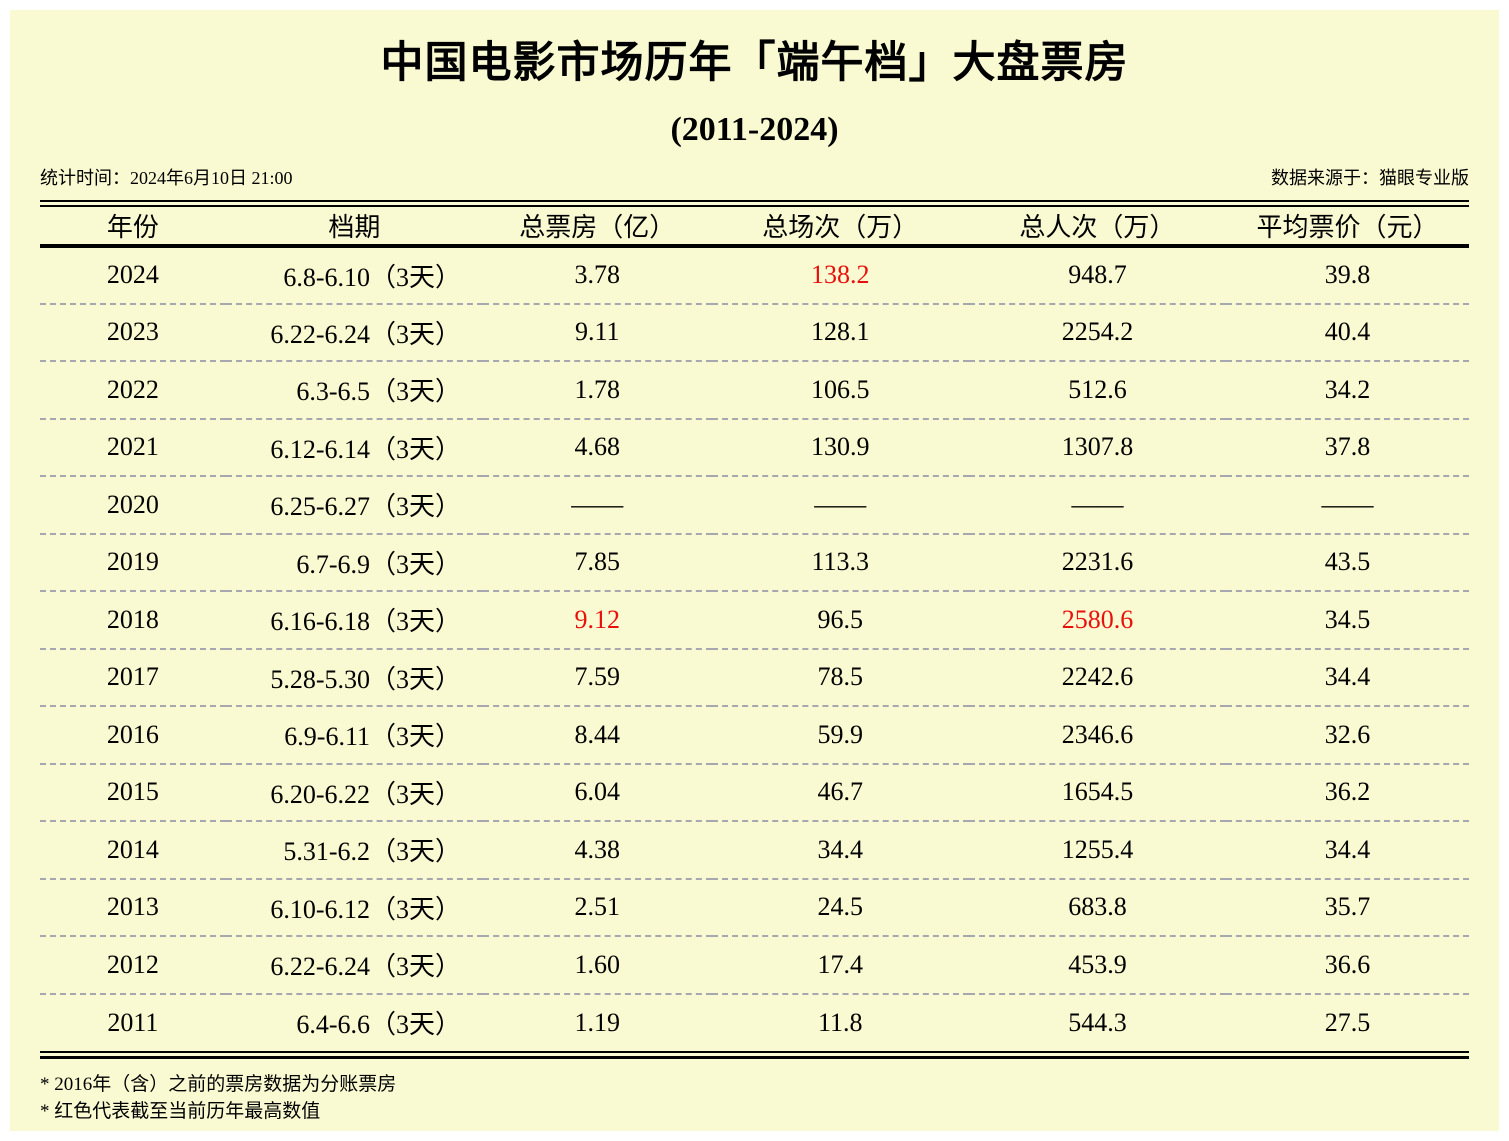 This screenshot has height=1141, width=1509. I want to click on cell-gross: 2.51, so click(597, 907).